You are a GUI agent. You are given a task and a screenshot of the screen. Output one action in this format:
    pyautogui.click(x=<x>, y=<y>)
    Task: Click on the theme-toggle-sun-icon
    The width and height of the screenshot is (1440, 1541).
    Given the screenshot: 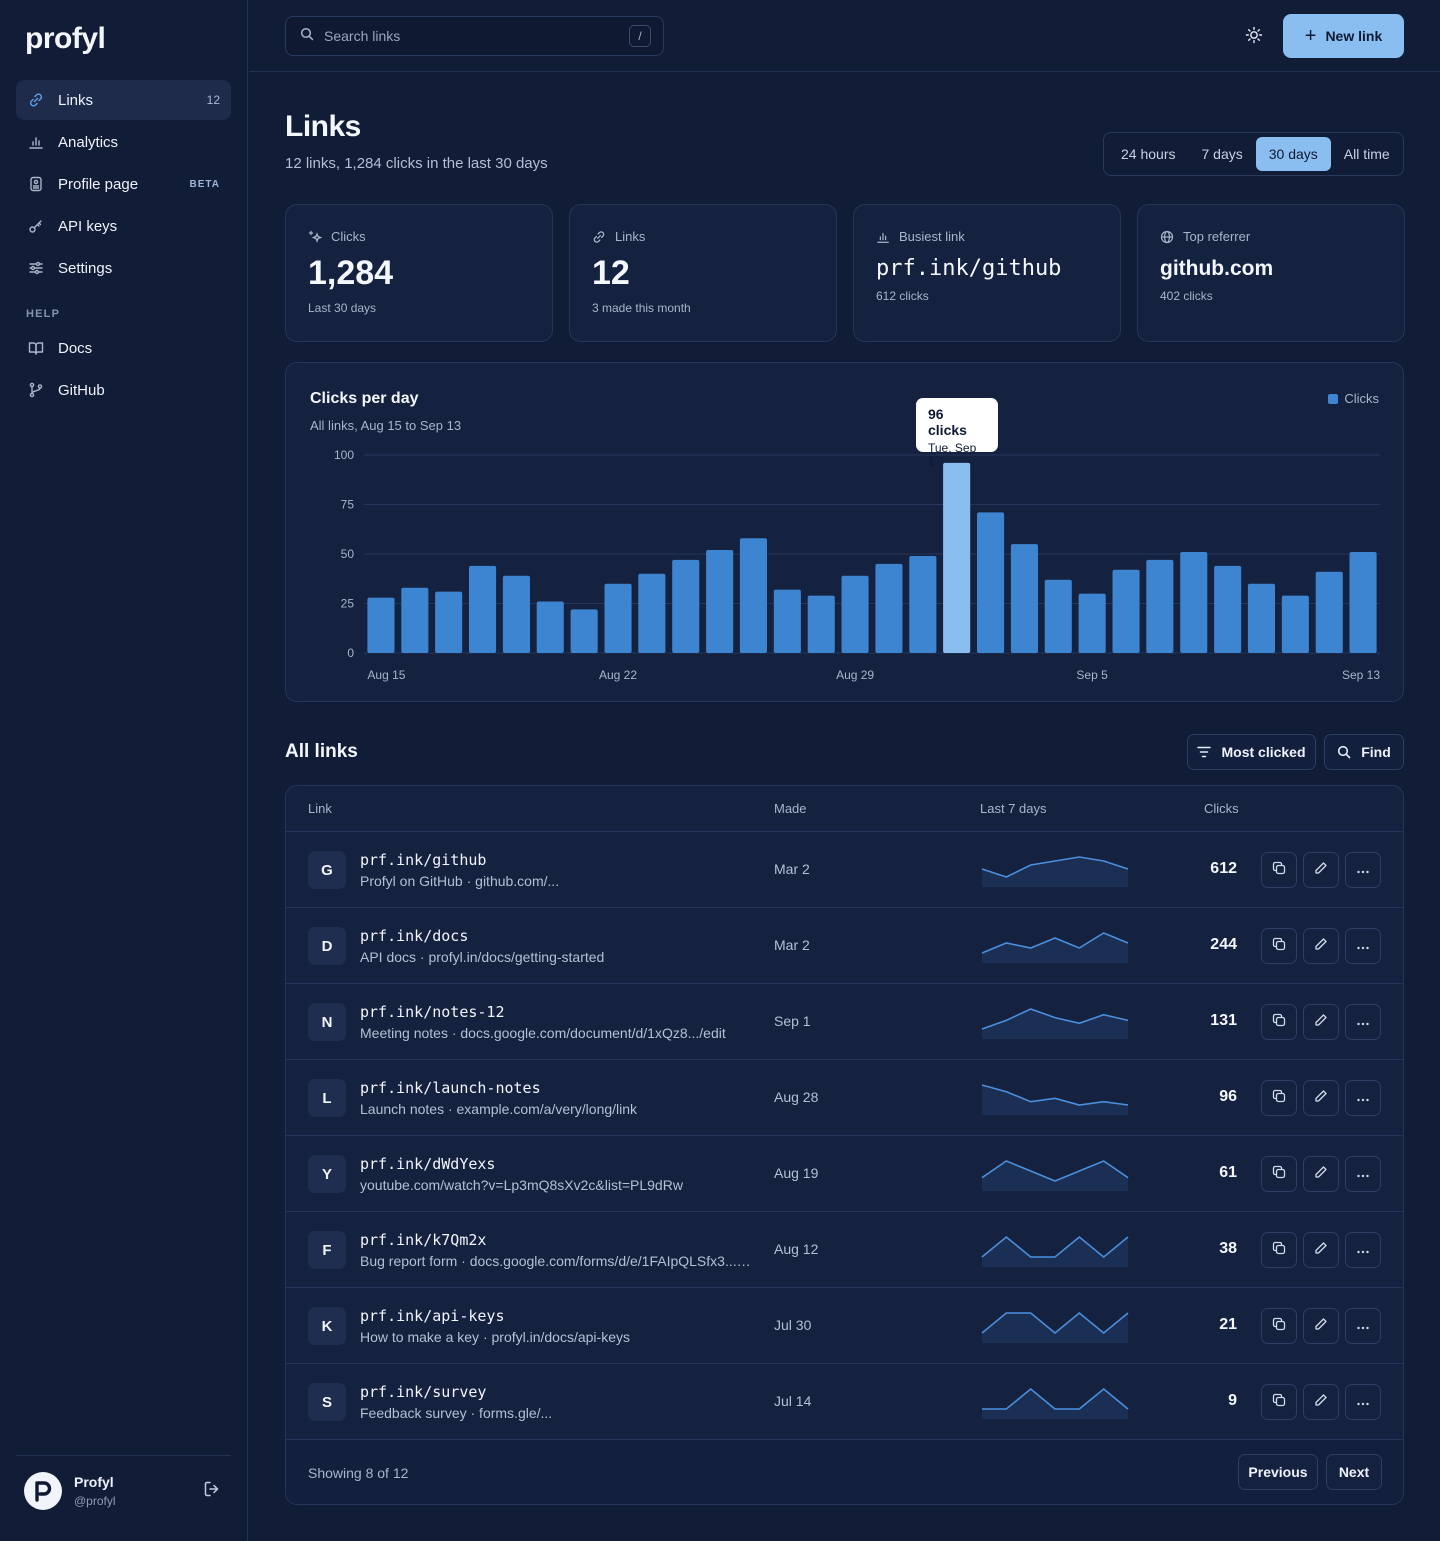 What is the action you would take?
    pyautogui.click(x=1254, y=37)
    